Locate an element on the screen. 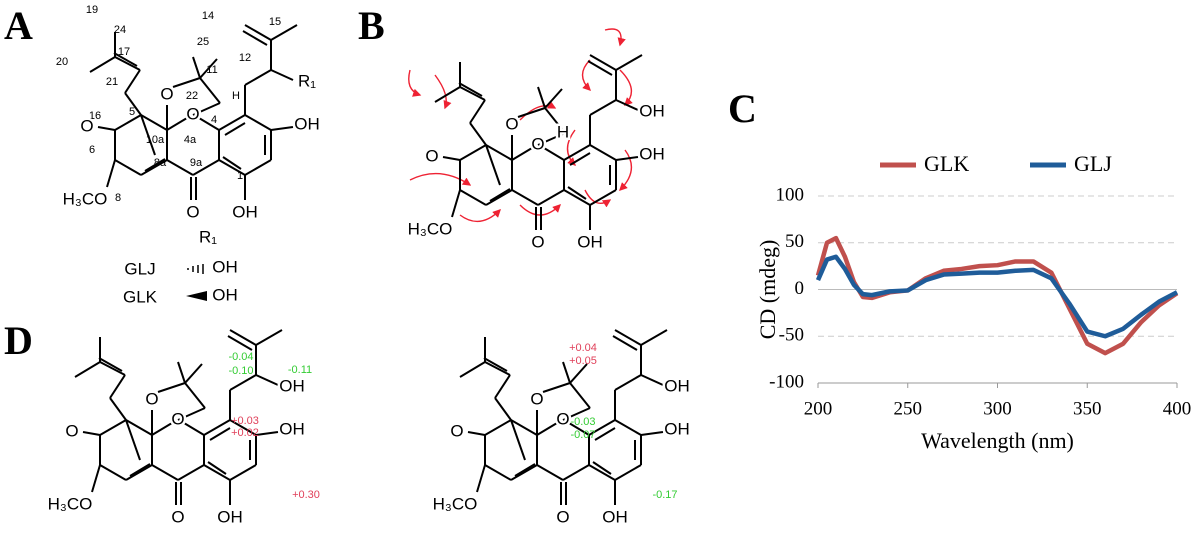 This screenshot has height=556, width=1200. atom-number: 8 is located at coordinates (118, 198).